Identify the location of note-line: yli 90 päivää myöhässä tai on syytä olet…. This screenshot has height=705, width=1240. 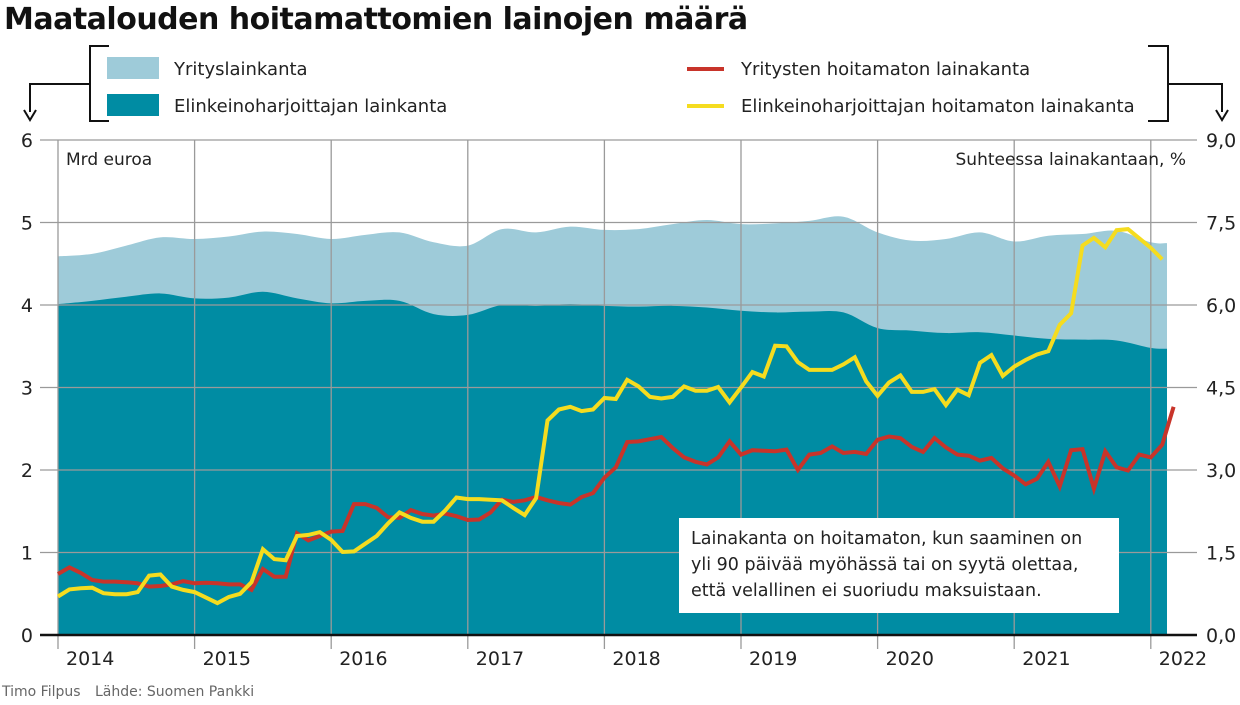
(885, 565).